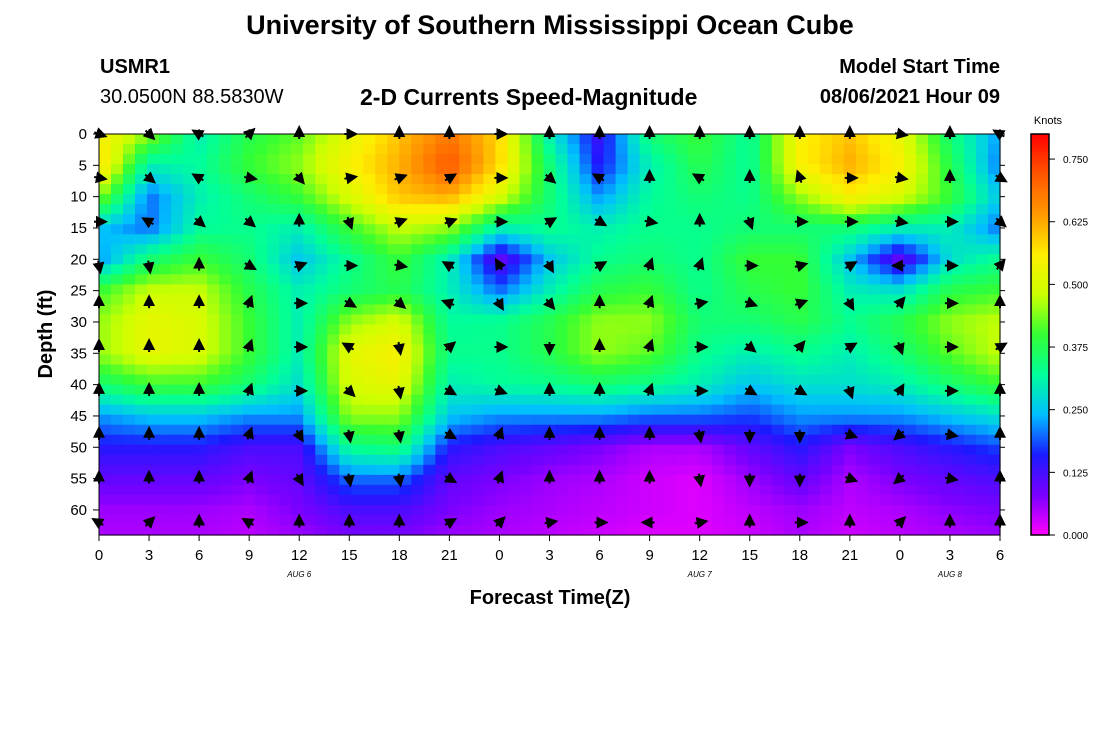  Describe the element at coordinates (550, 598) in the screenshot. I see `x-axis-label: Forecast Time(Z)` at that location.